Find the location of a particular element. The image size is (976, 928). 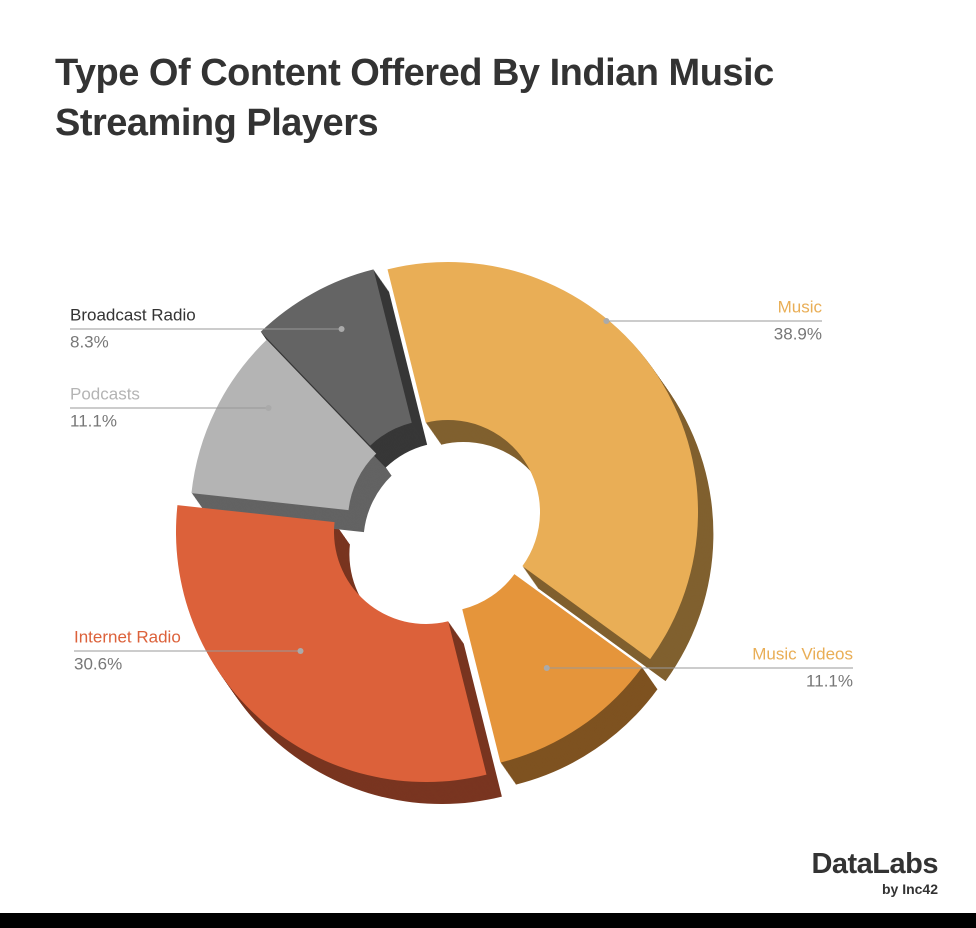

legend-label: Music Videos is located at coordinates (802, 653).